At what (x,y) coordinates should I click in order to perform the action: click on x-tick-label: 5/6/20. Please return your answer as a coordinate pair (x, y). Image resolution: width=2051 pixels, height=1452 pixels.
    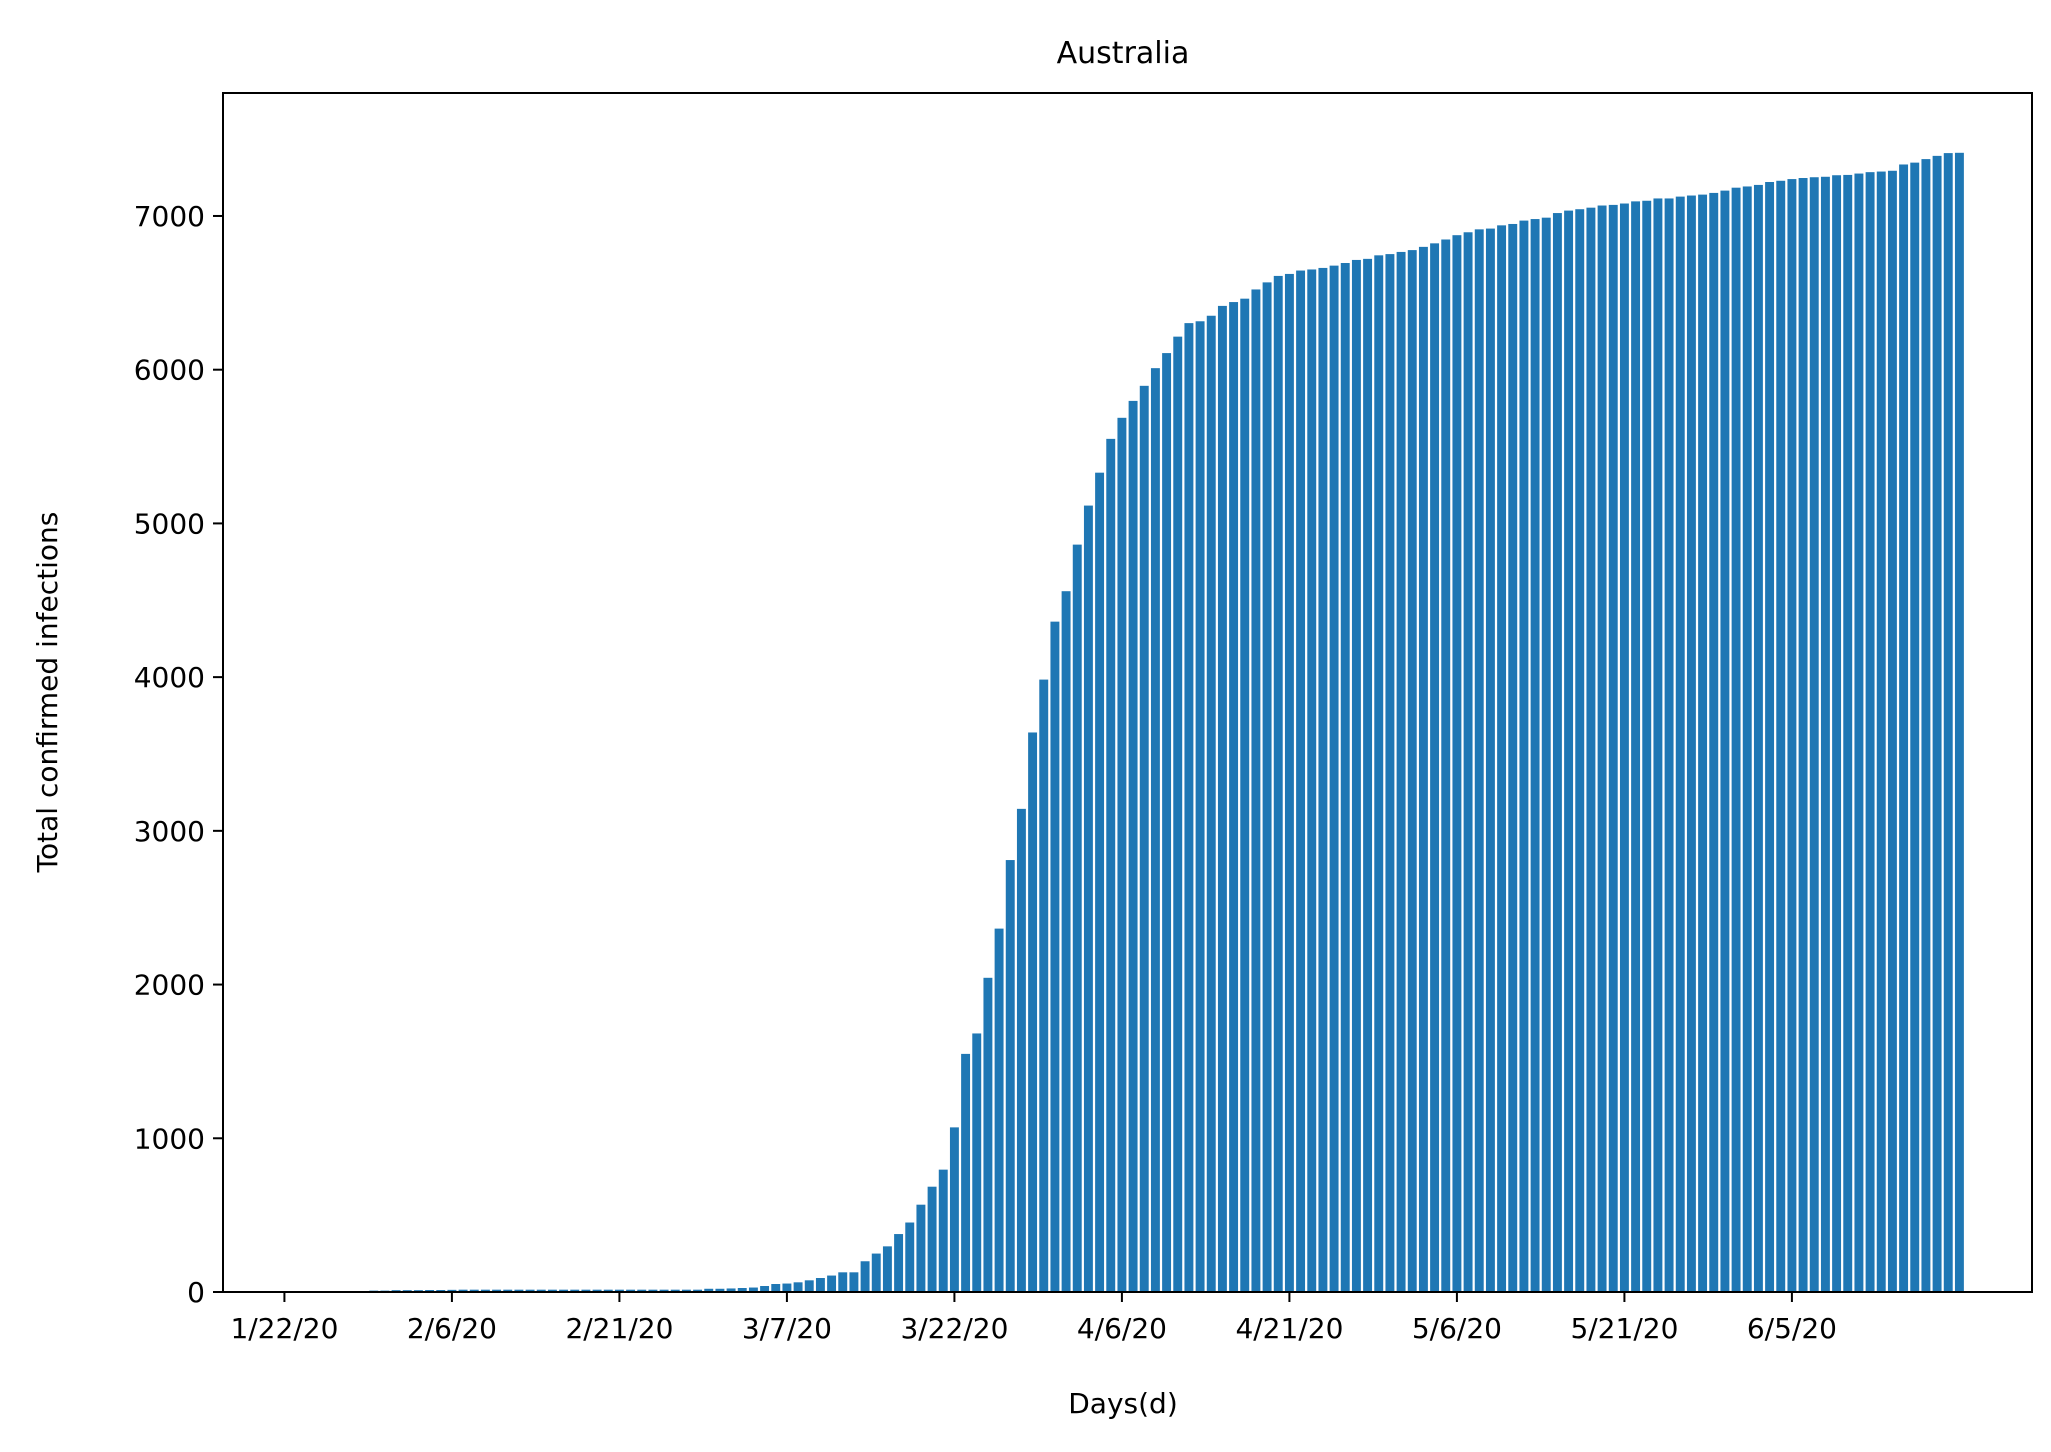
    Looking at the image, I should click on (1457, 1328).